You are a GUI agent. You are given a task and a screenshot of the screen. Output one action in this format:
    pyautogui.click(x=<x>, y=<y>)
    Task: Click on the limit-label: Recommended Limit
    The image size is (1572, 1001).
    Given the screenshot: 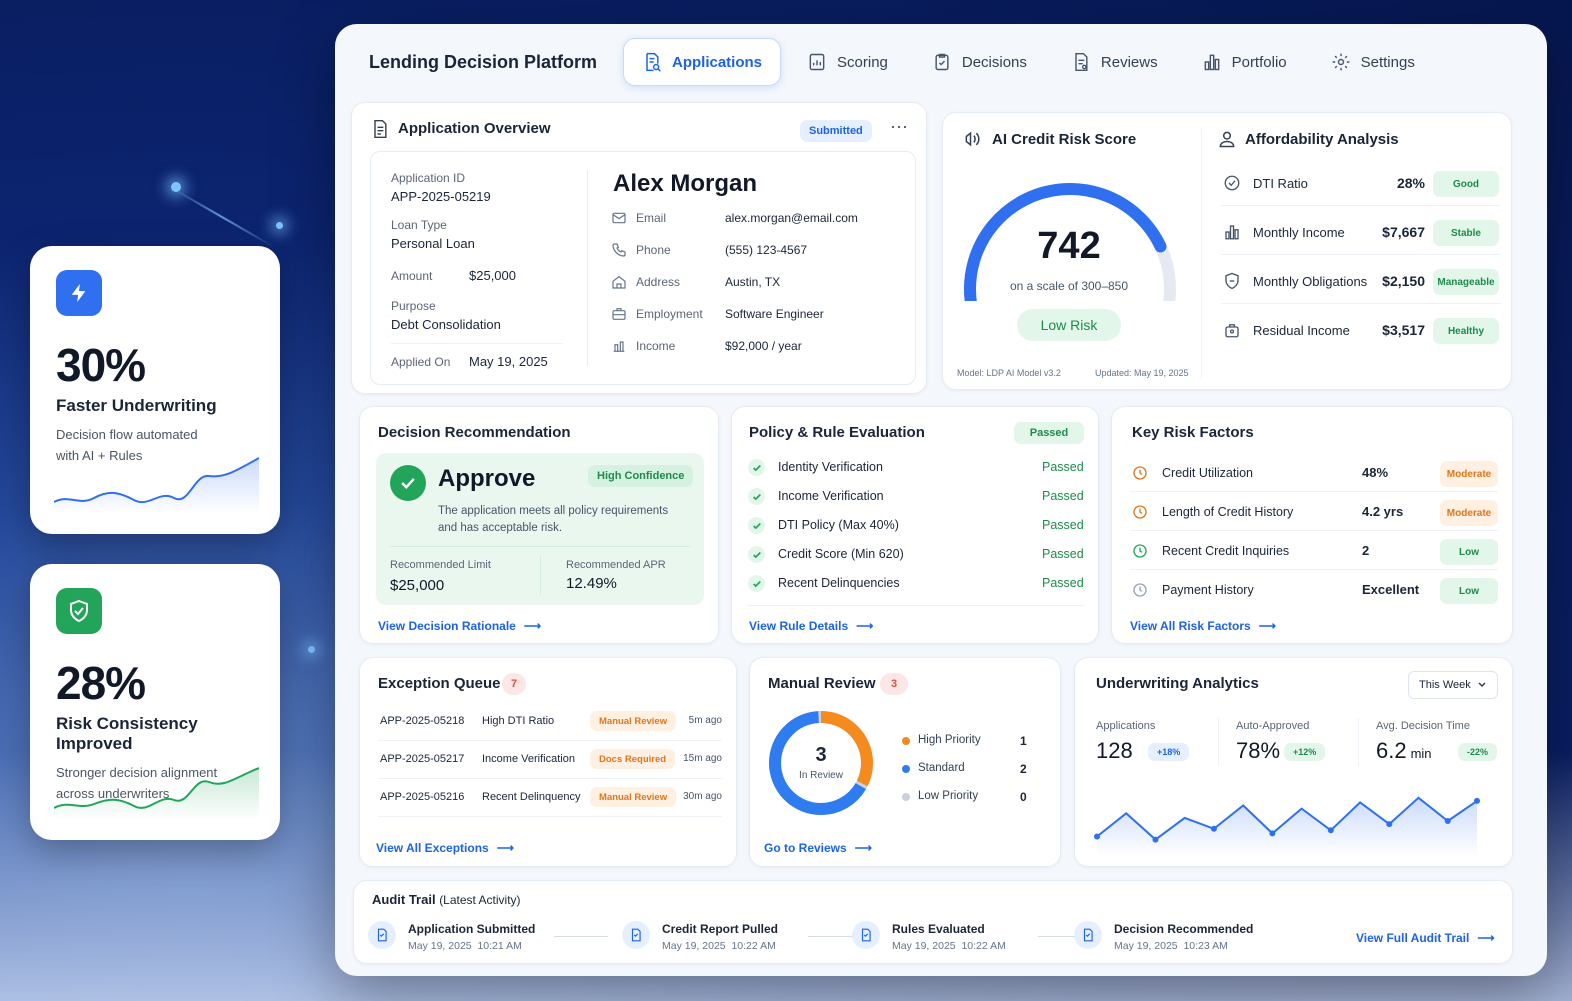 What is the action you would take?
    pyautogui.click(x=440, y=565)
    